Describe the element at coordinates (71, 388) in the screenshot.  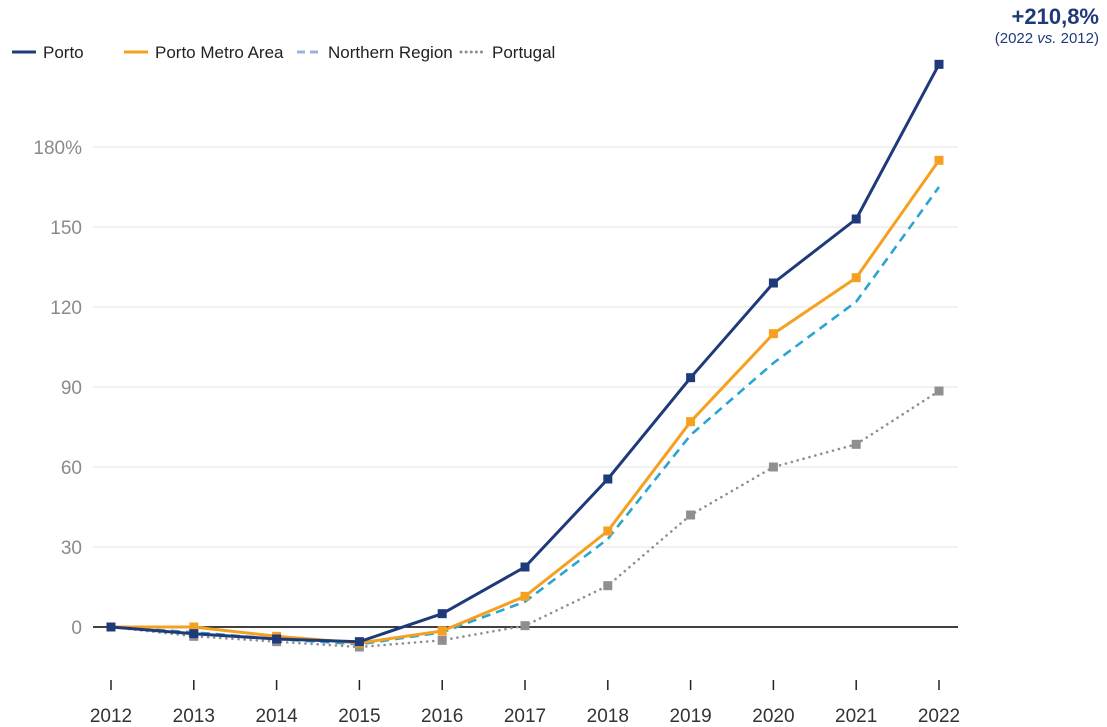
I see `y-tick-label: 90` at that location.